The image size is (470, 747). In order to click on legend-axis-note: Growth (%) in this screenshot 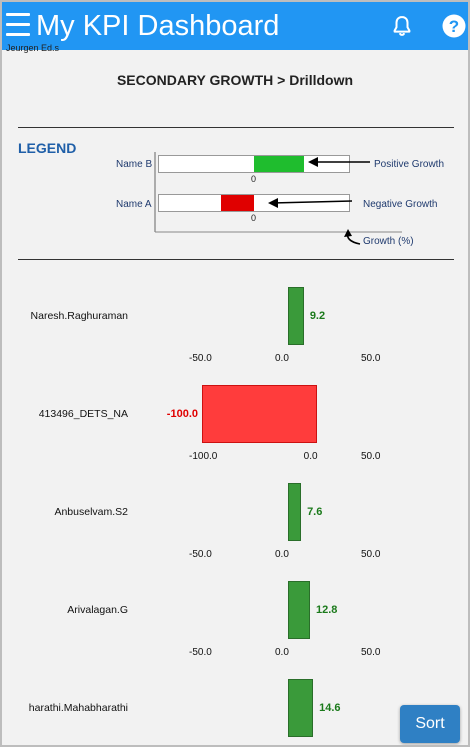, I will do `click(388, 241)`.